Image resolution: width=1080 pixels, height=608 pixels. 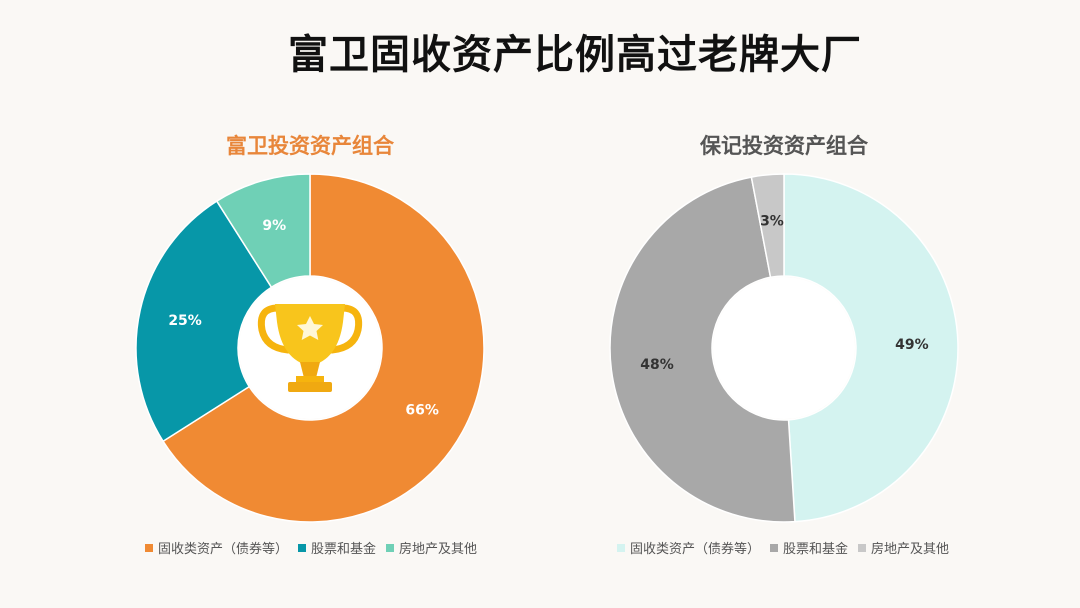 I want to click on right-legend: 固收类资产（债券等） 股票和基金 房地产及其他, so click(x=788, y=547).